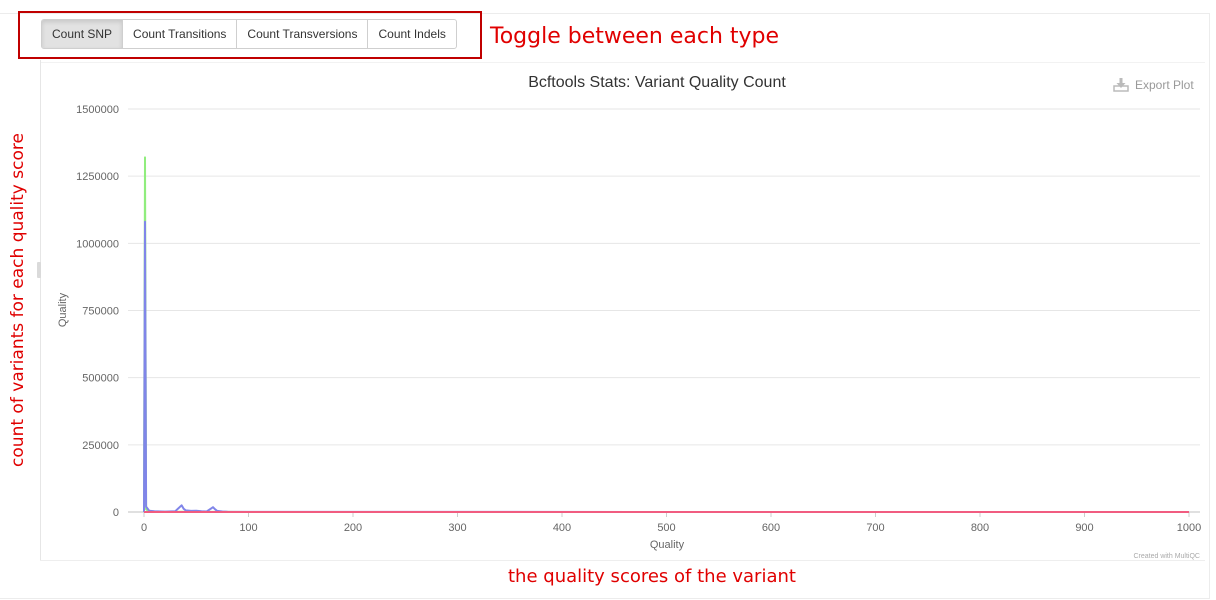  Describe the element at coordinates (97, 177) in the screenshot. I see `y-tick-label: 1250000` at that location.